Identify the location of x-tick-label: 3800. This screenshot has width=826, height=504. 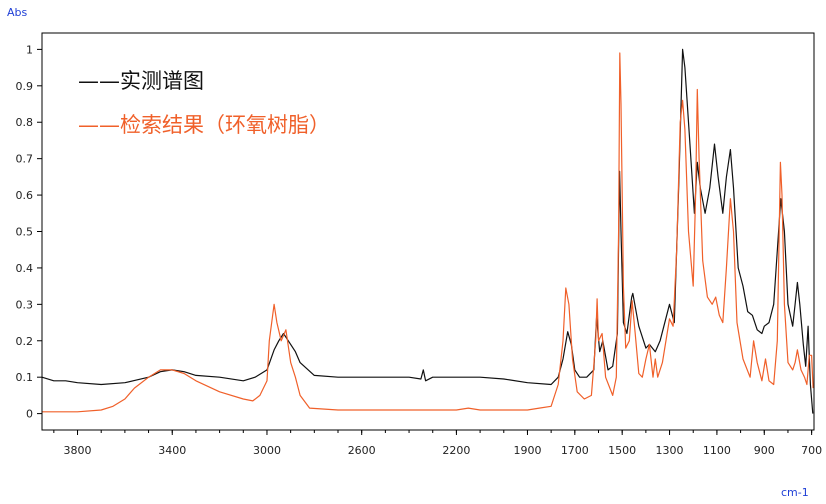
(78, 450).